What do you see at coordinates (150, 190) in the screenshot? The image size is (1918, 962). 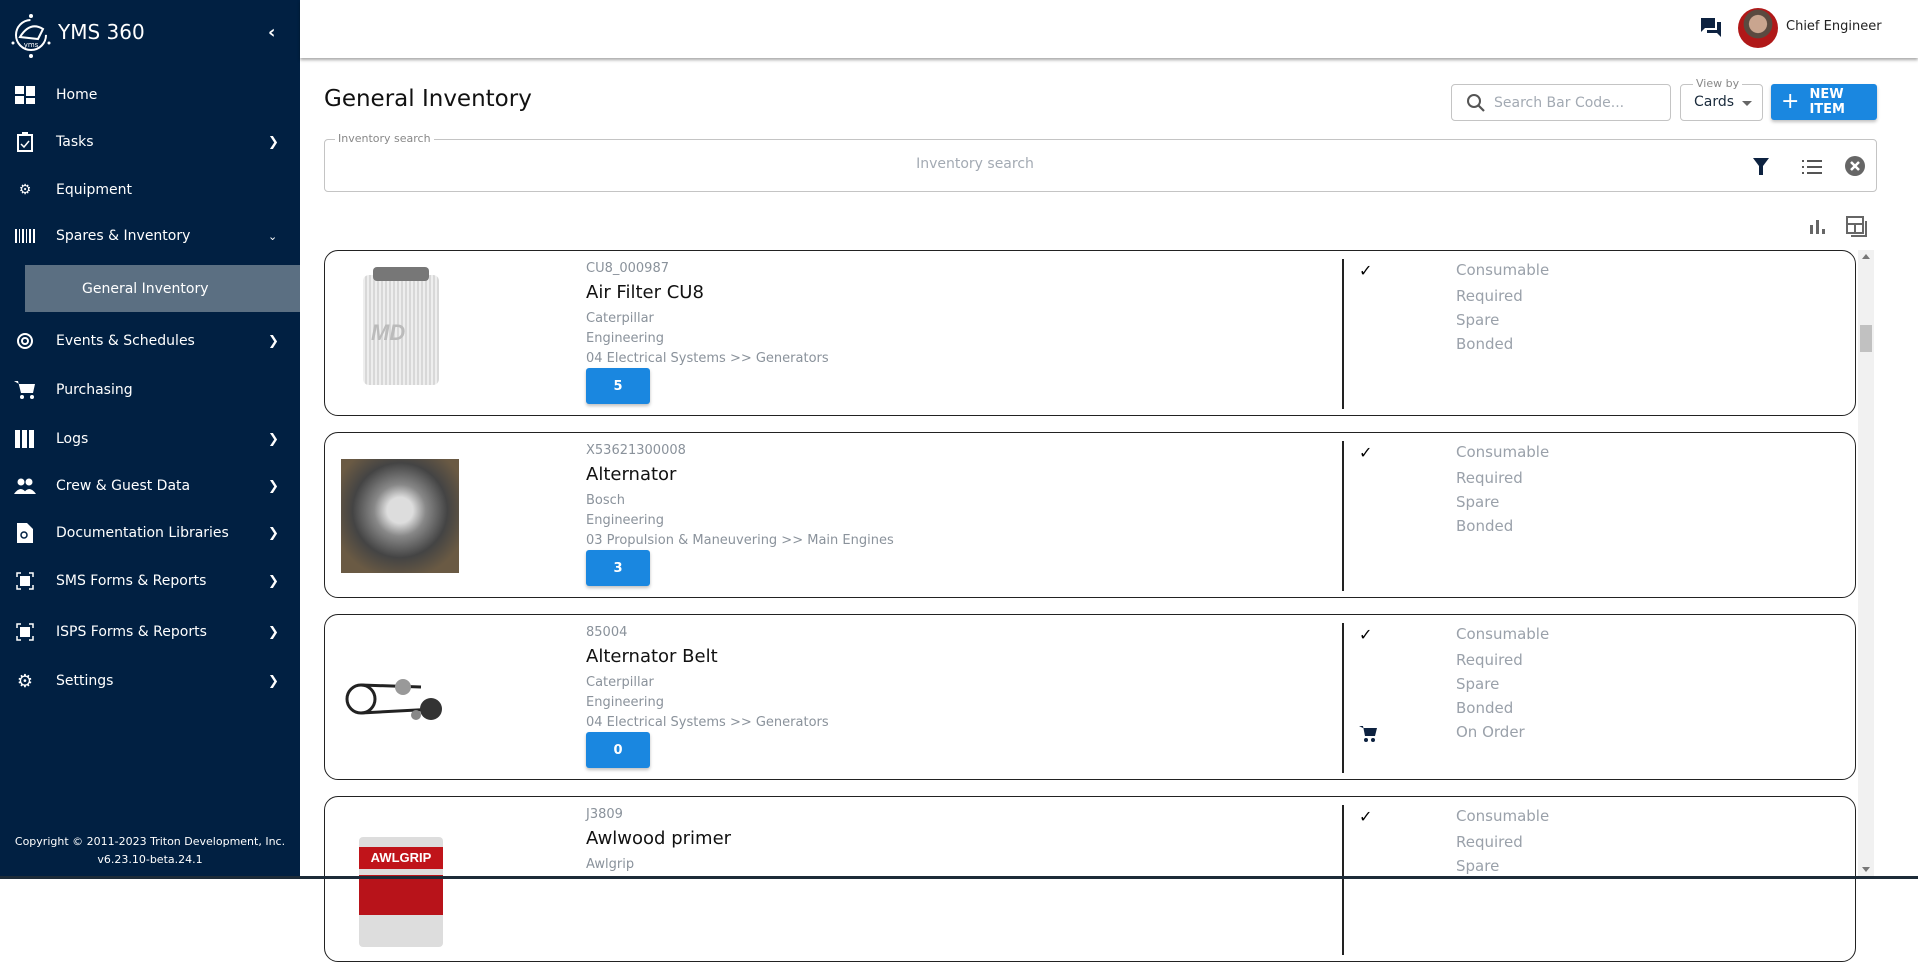 I see `sidebar-item-equipment: ⚙ Equipment` at bounding box center [150, 190].